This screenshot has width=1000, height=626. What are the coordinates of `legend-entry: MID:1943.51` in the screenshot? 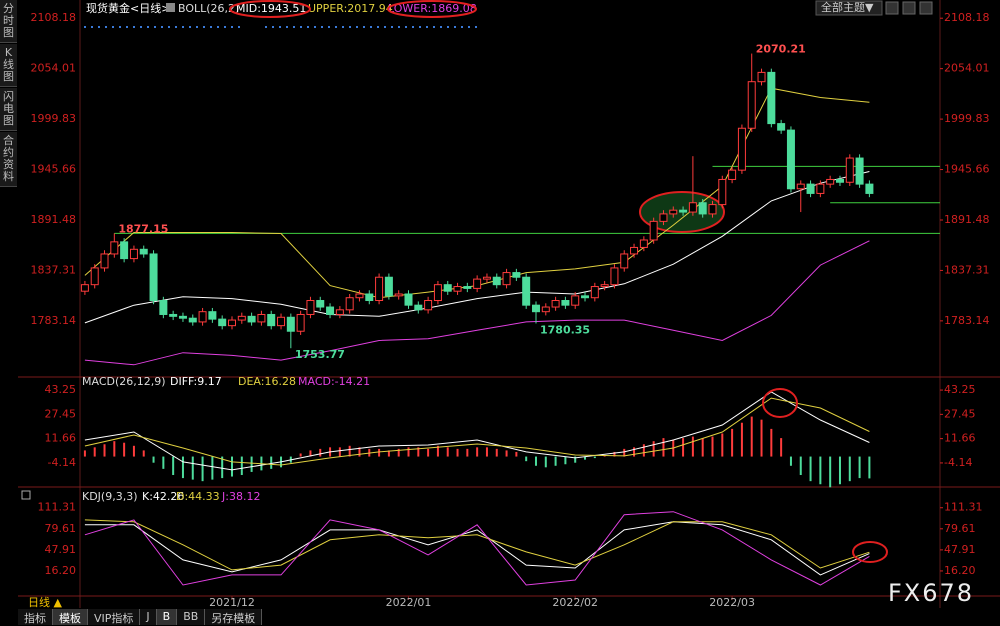 It's located at (271, 8).